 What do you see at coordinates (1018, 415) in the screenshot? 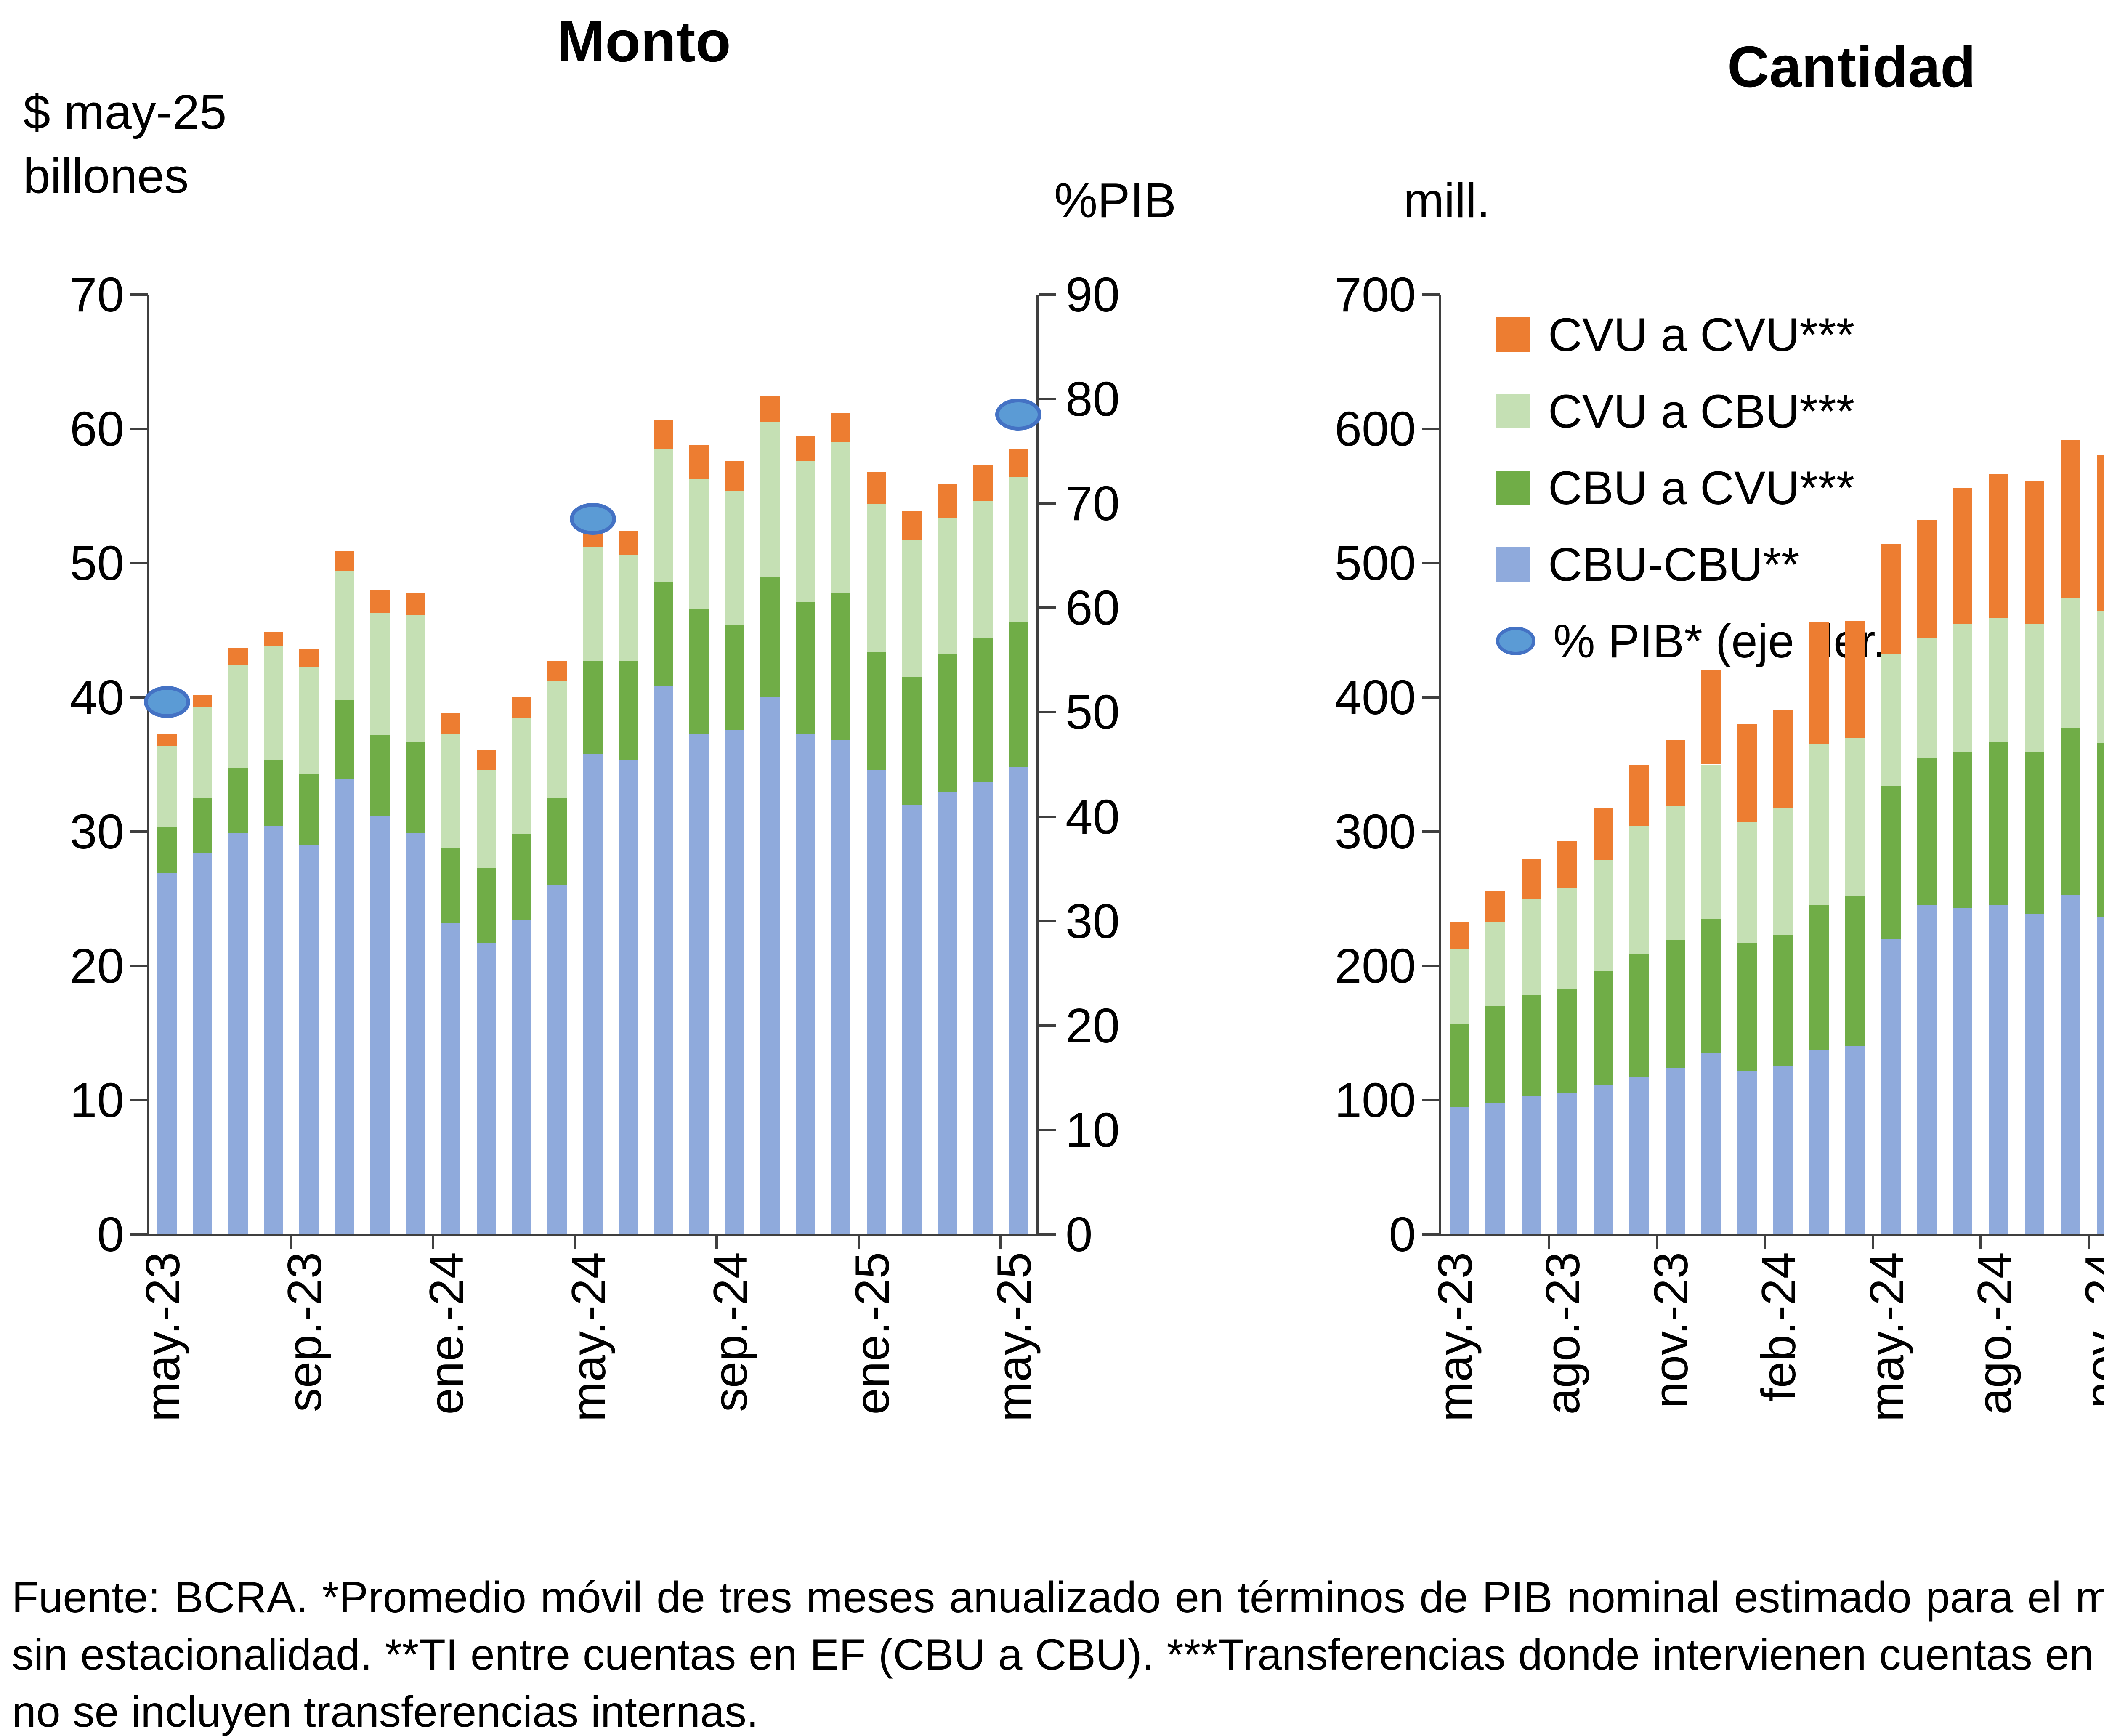
I see `pib-dot` at bounding box center [1018, 415].